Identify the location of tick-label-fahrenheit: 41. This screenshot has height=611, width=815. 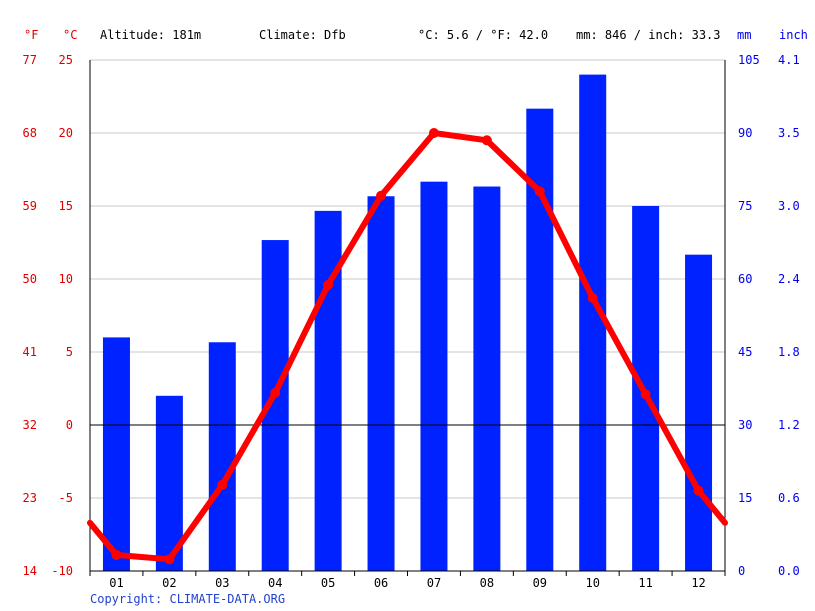
(30, 352).